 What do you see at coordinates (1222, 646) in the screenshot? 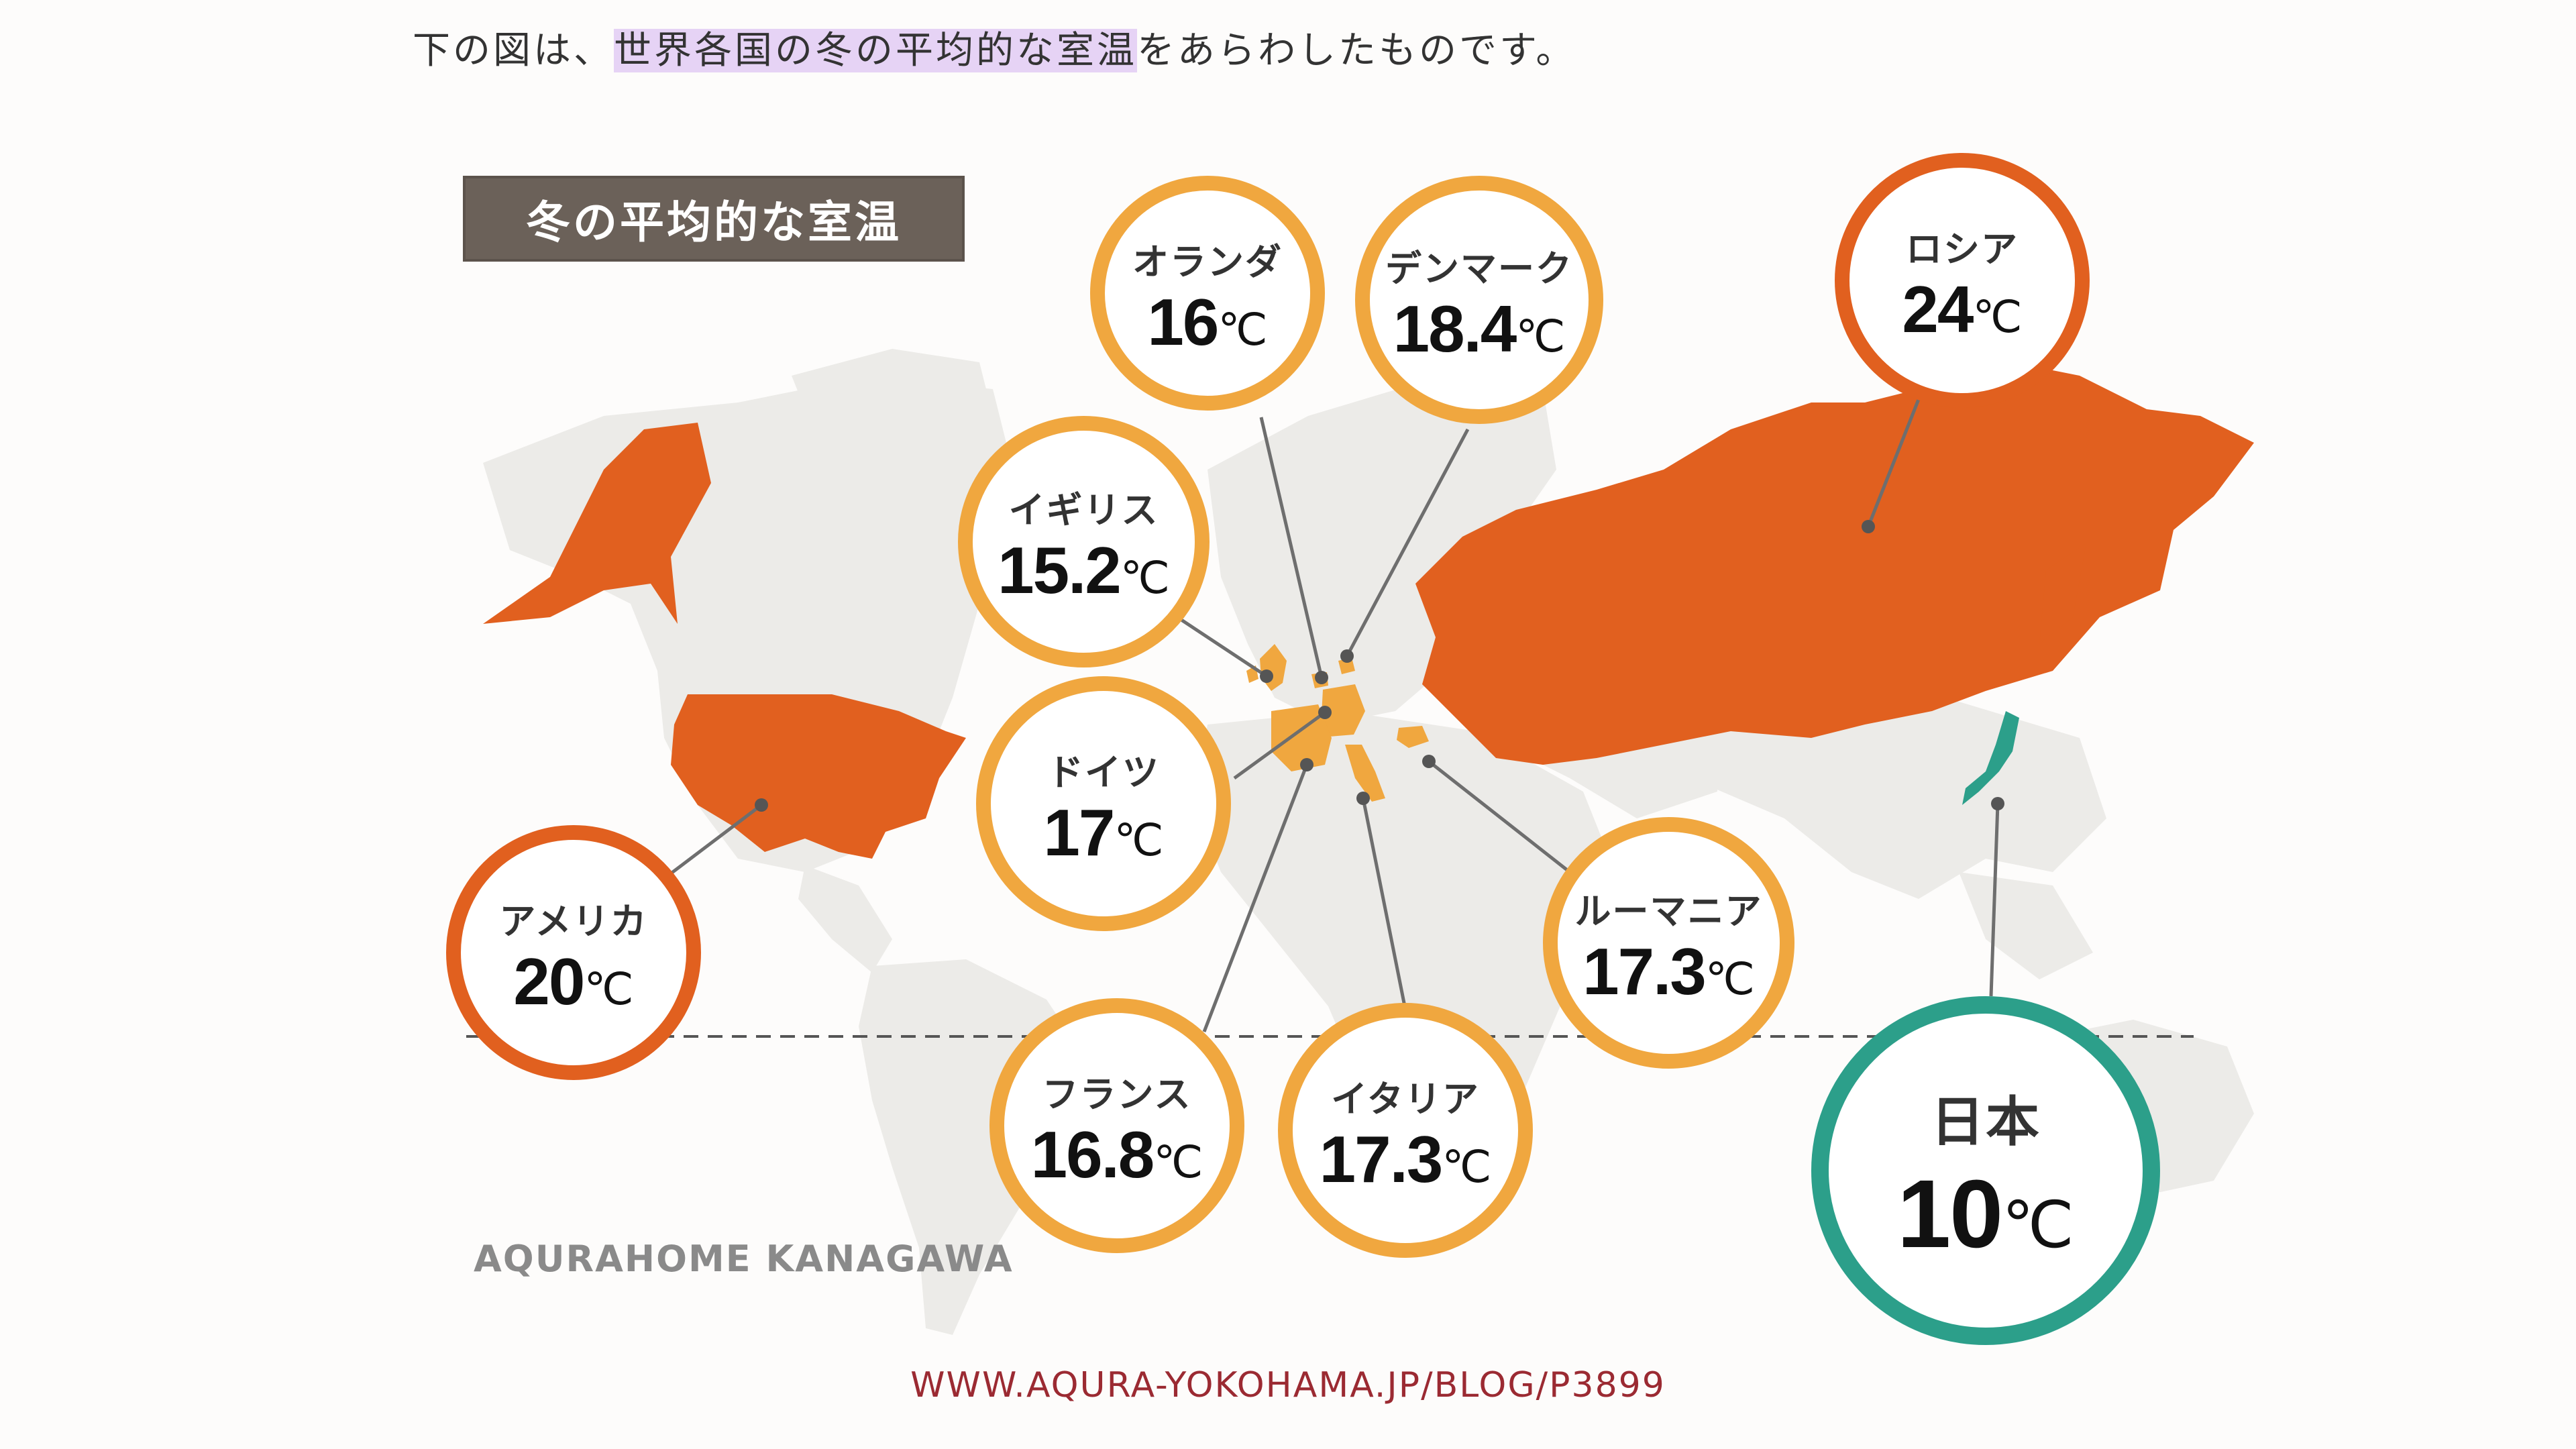
I see `leader-uk` at bounding box center [1222, 646].